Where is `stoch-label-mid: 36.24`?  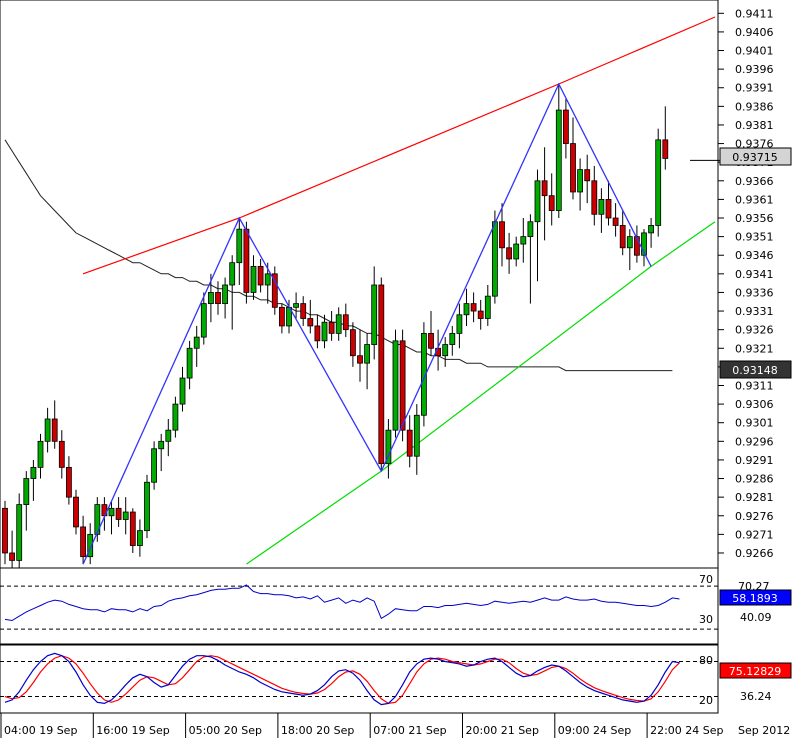 stoch-label-mid: 36.24 is located at coordinates (756, 696).